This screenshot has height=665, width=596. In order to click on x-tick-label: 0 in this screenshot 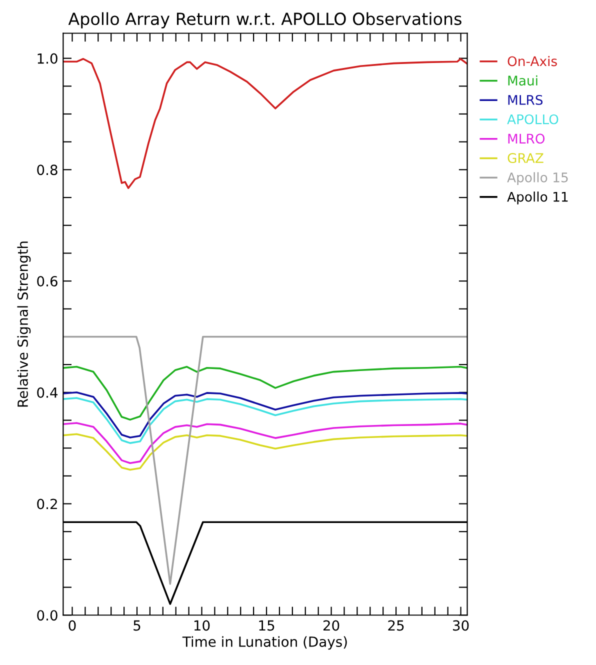, I will do `click(72, 625)`.